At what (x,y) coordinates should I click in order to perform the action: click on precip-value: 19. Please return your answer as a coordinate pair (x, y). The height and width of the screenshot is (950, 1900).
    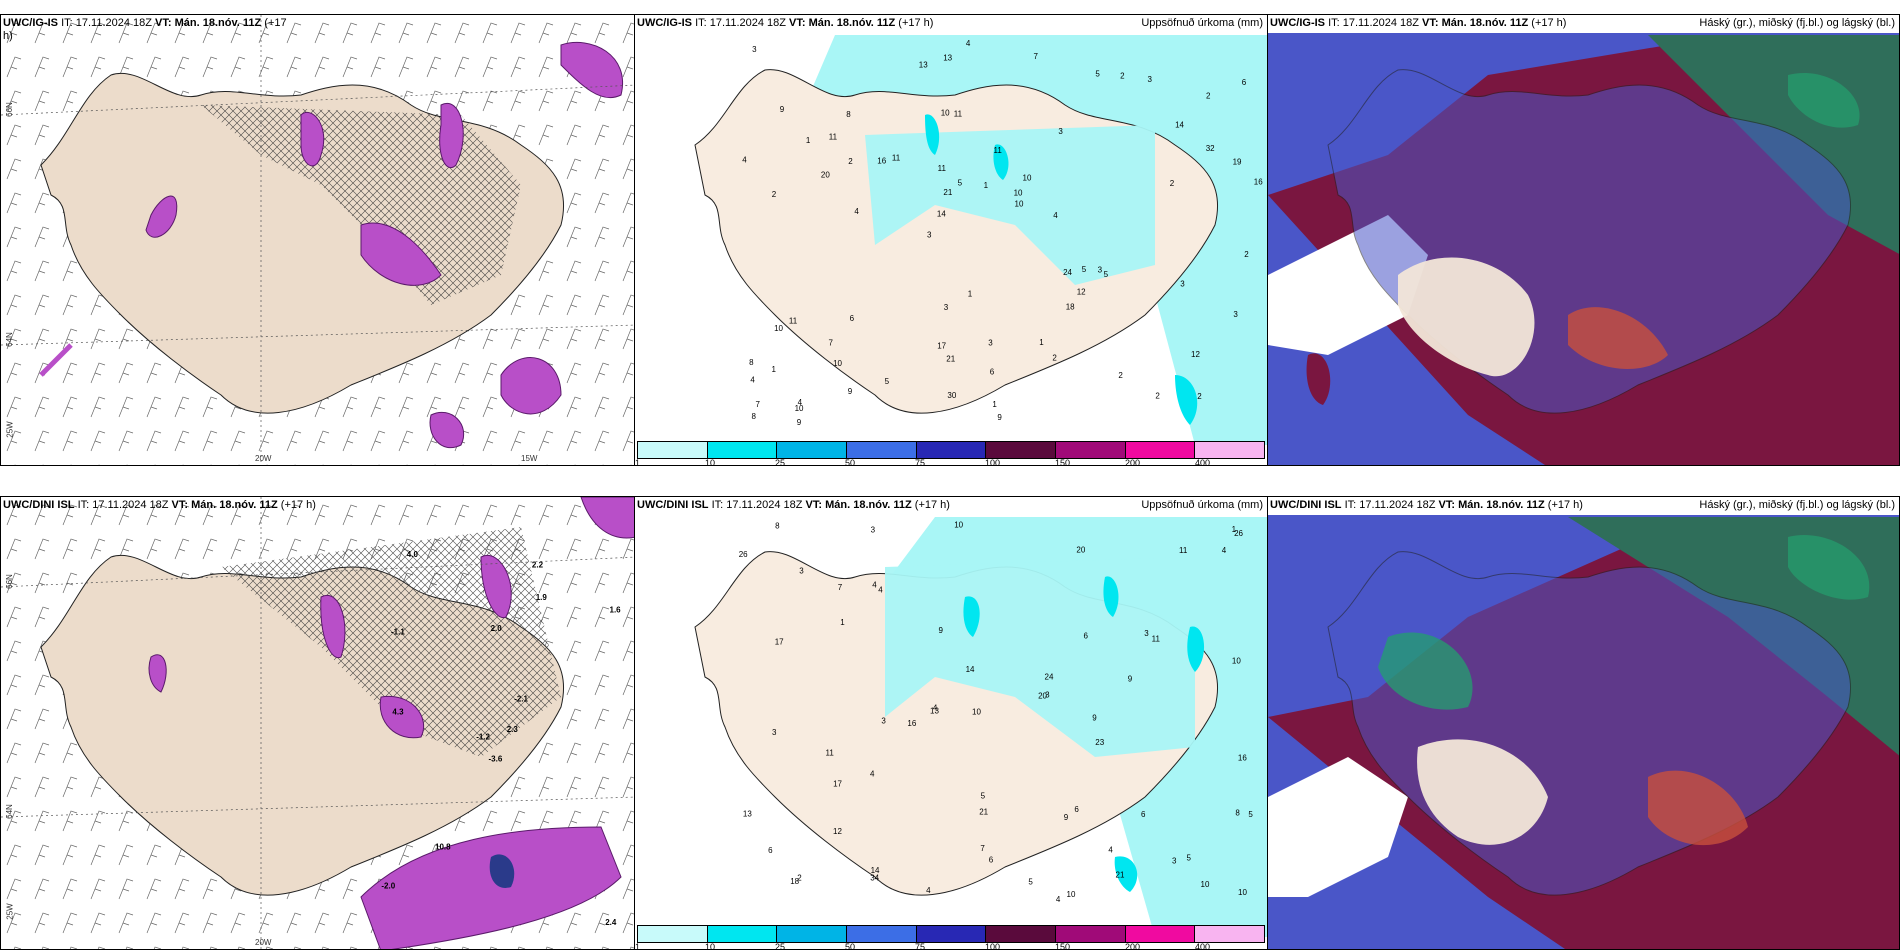
    Looking at the image, I should click on (1237, 161).